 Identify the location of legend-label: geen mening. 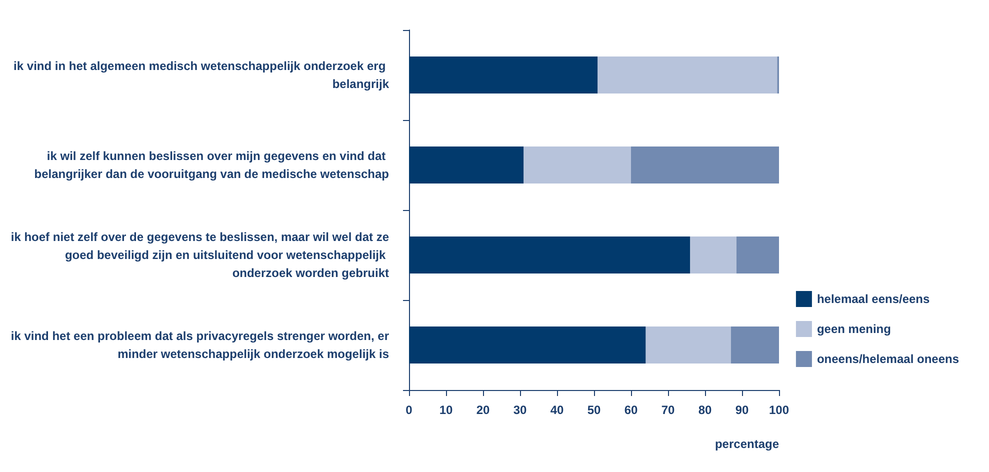
(853, 329).